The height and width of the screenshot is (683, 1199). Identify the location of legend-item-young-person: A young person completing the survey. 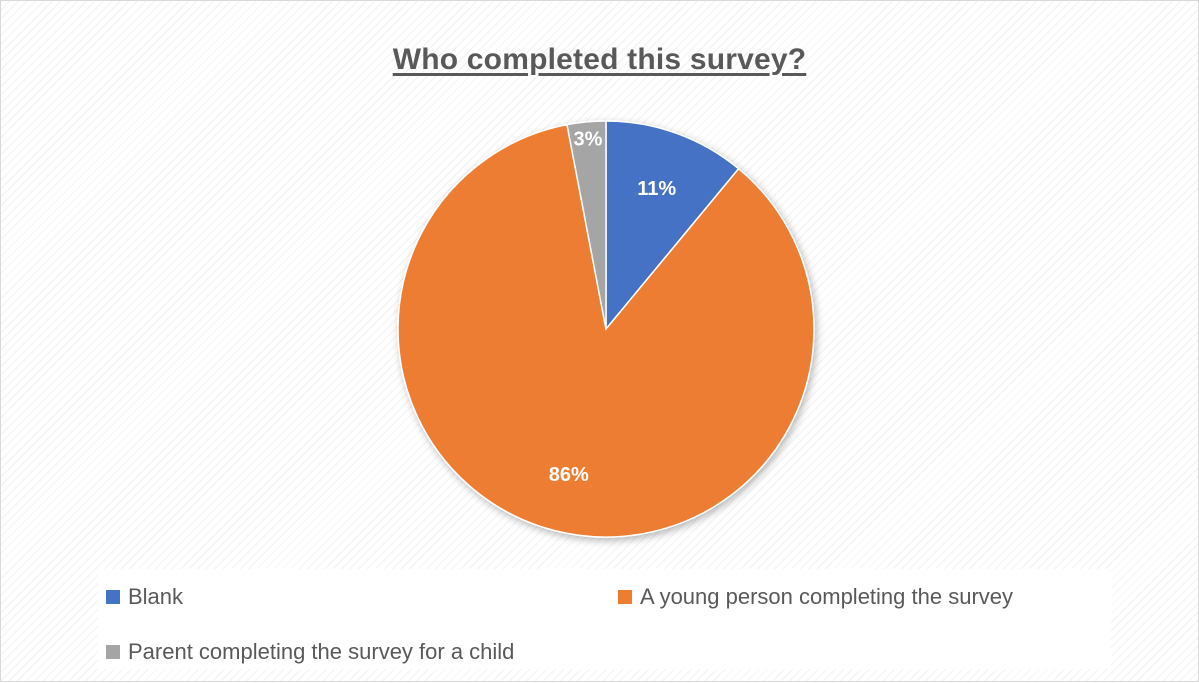
(815, 597).